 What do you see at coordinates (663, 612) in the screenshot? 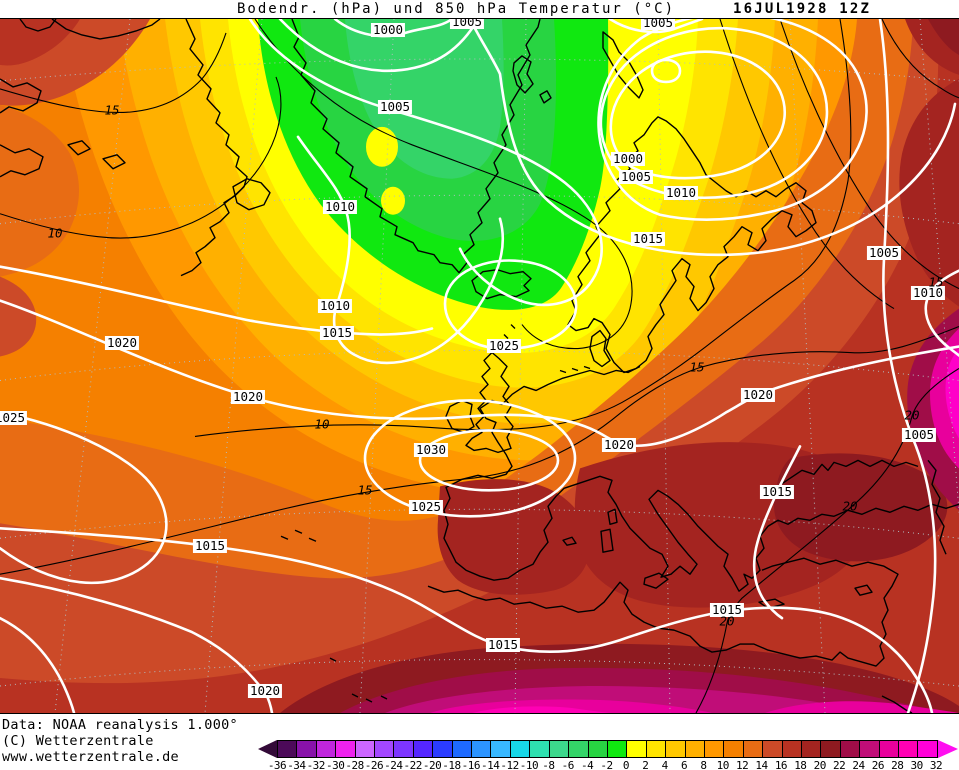
I see `coastline-north-africa` at bounding box center [663, 612].